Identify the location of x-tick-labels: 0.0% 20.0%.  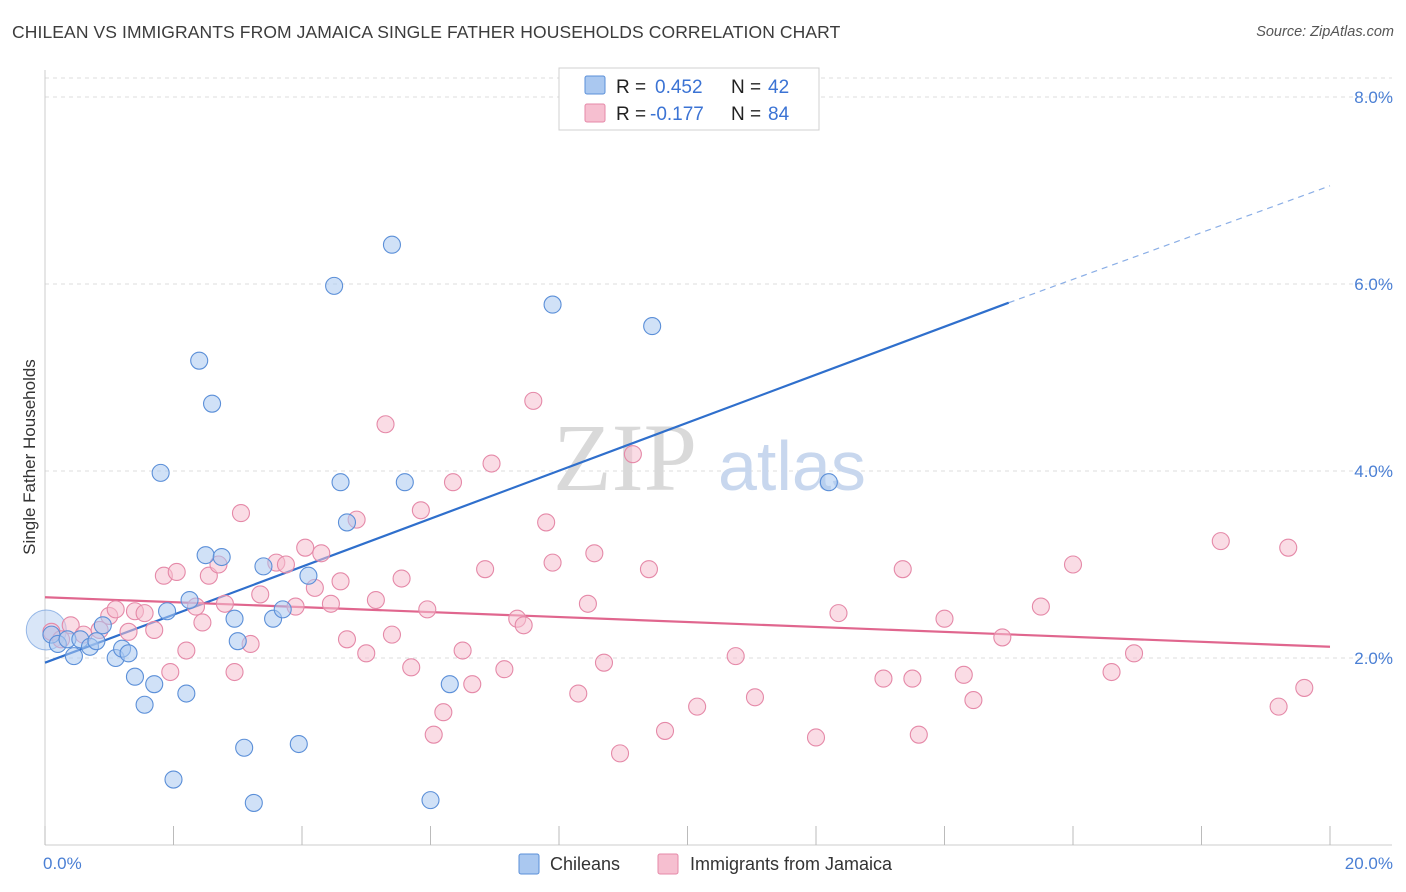
(718, 863).